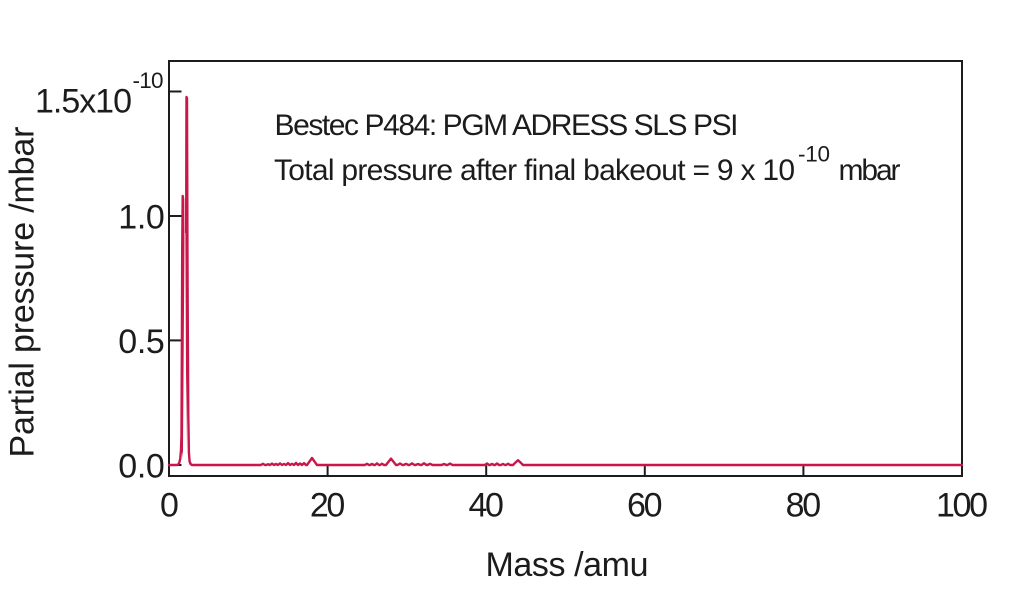  Describe the element at coordinates (804, 505) in the screenshot. I see `svg-text: 80` at that location.